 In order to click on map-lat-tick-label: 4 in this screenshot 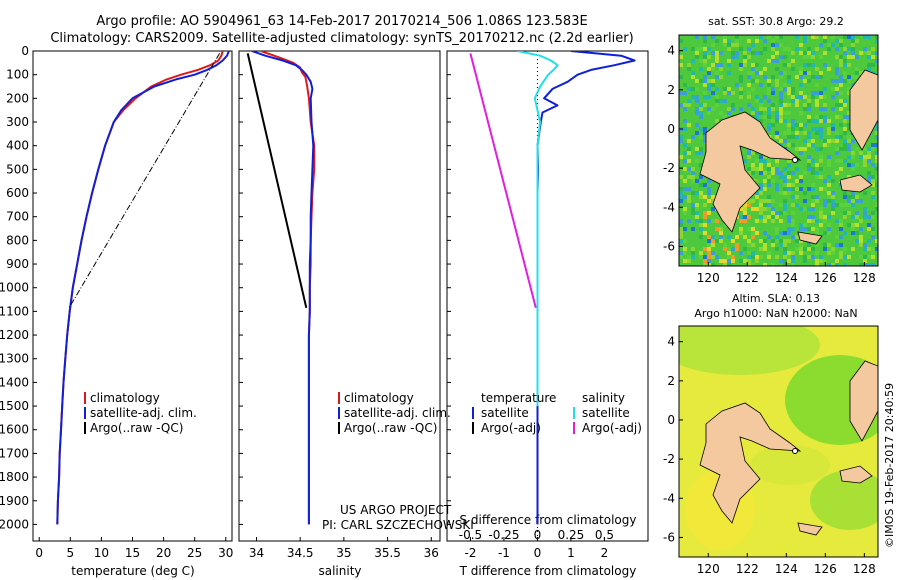, I will do `click(671, 51)`.